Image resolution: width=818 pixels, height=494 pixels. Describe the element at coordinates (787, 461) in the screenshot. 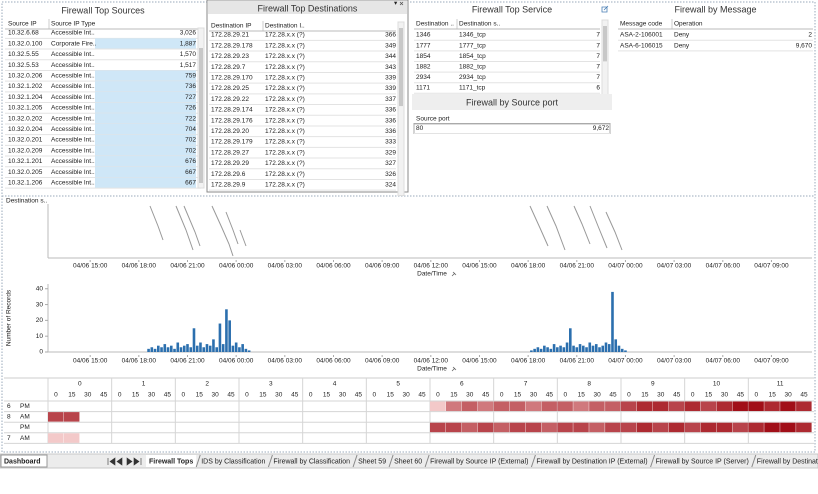

I see `sheet-tab: Firewall by Destination IP (Serve` at that location.